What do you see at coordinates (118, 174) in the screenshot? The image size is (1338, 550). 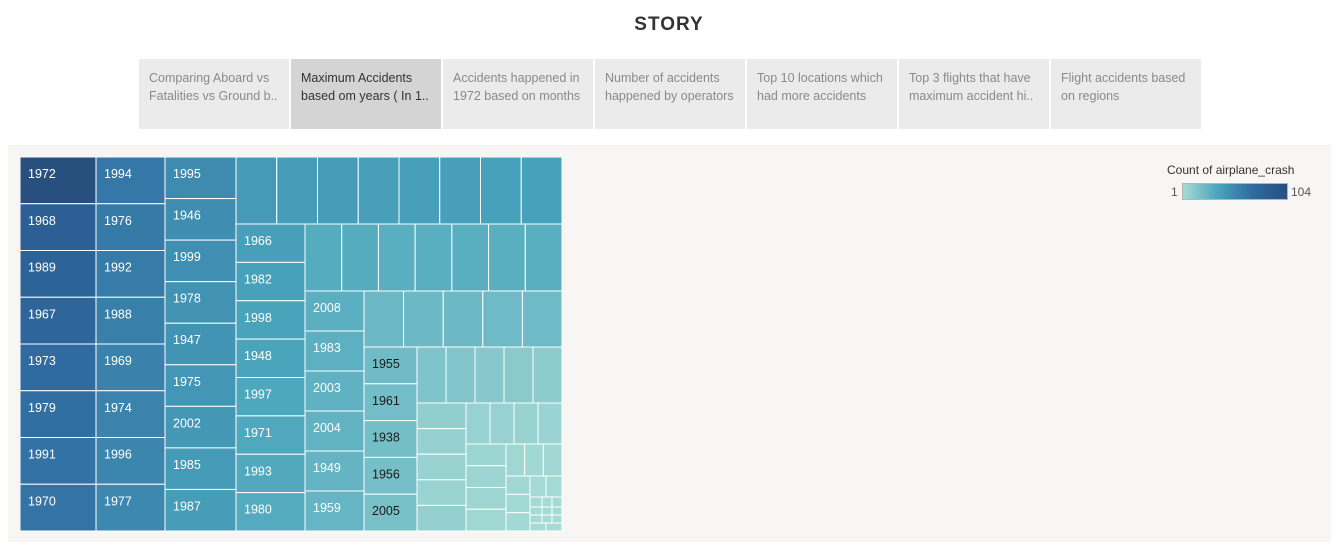 I see `treemap-label-1994: 1994` at bounding box center [118, 174].